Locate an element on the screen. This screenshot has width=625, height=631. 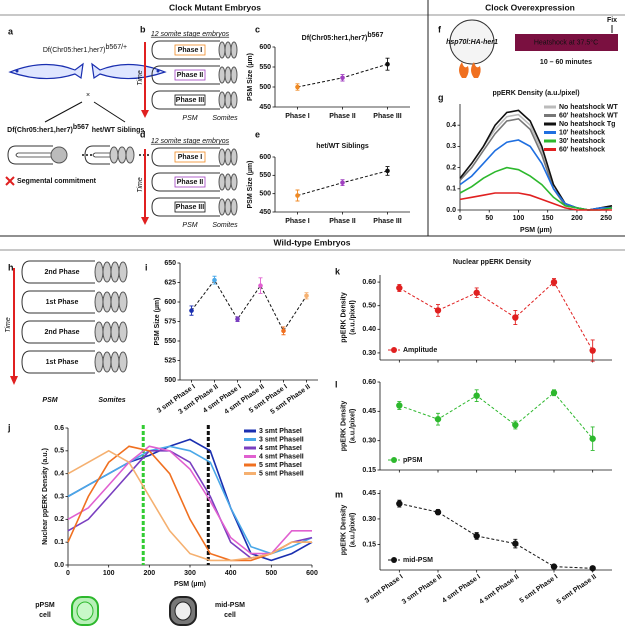
x-tick-label: 5 smt Phase I is located at coordinates (539, 588).